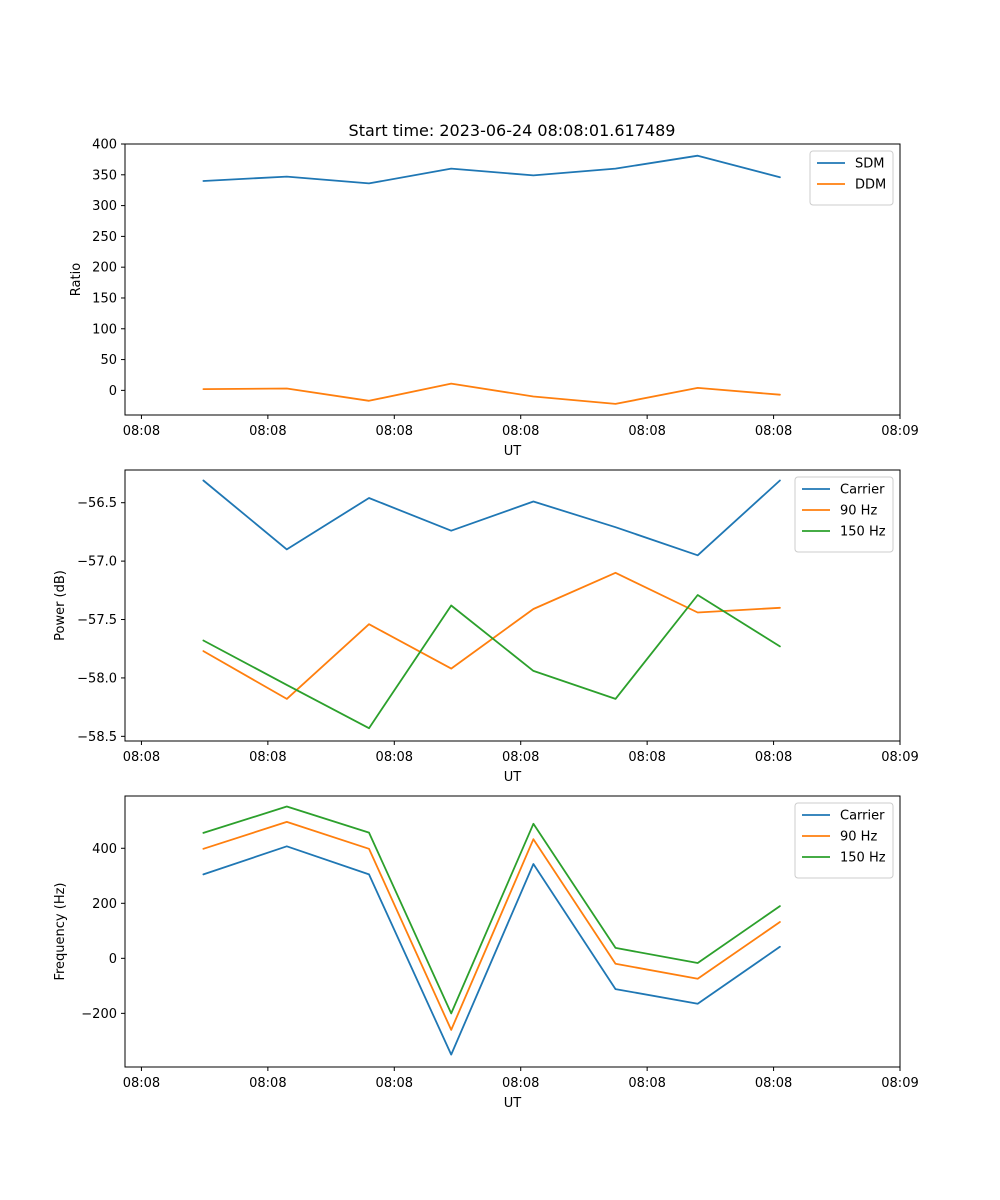 The height and width of the screenshot is (1200, 1000). What do you see at coordinates (141, 757) in the screenshot?
I see `x-tick-label-2-1: 08:08` at bounding box center [141, 757].